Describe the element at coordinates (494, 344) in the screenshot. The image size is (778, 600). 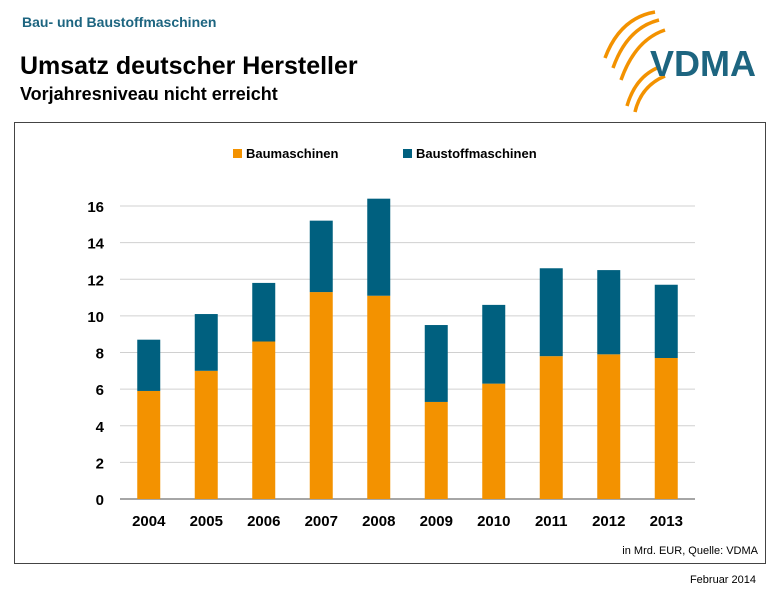
I see `bar-baustoffmaschinen-2010` at that location.